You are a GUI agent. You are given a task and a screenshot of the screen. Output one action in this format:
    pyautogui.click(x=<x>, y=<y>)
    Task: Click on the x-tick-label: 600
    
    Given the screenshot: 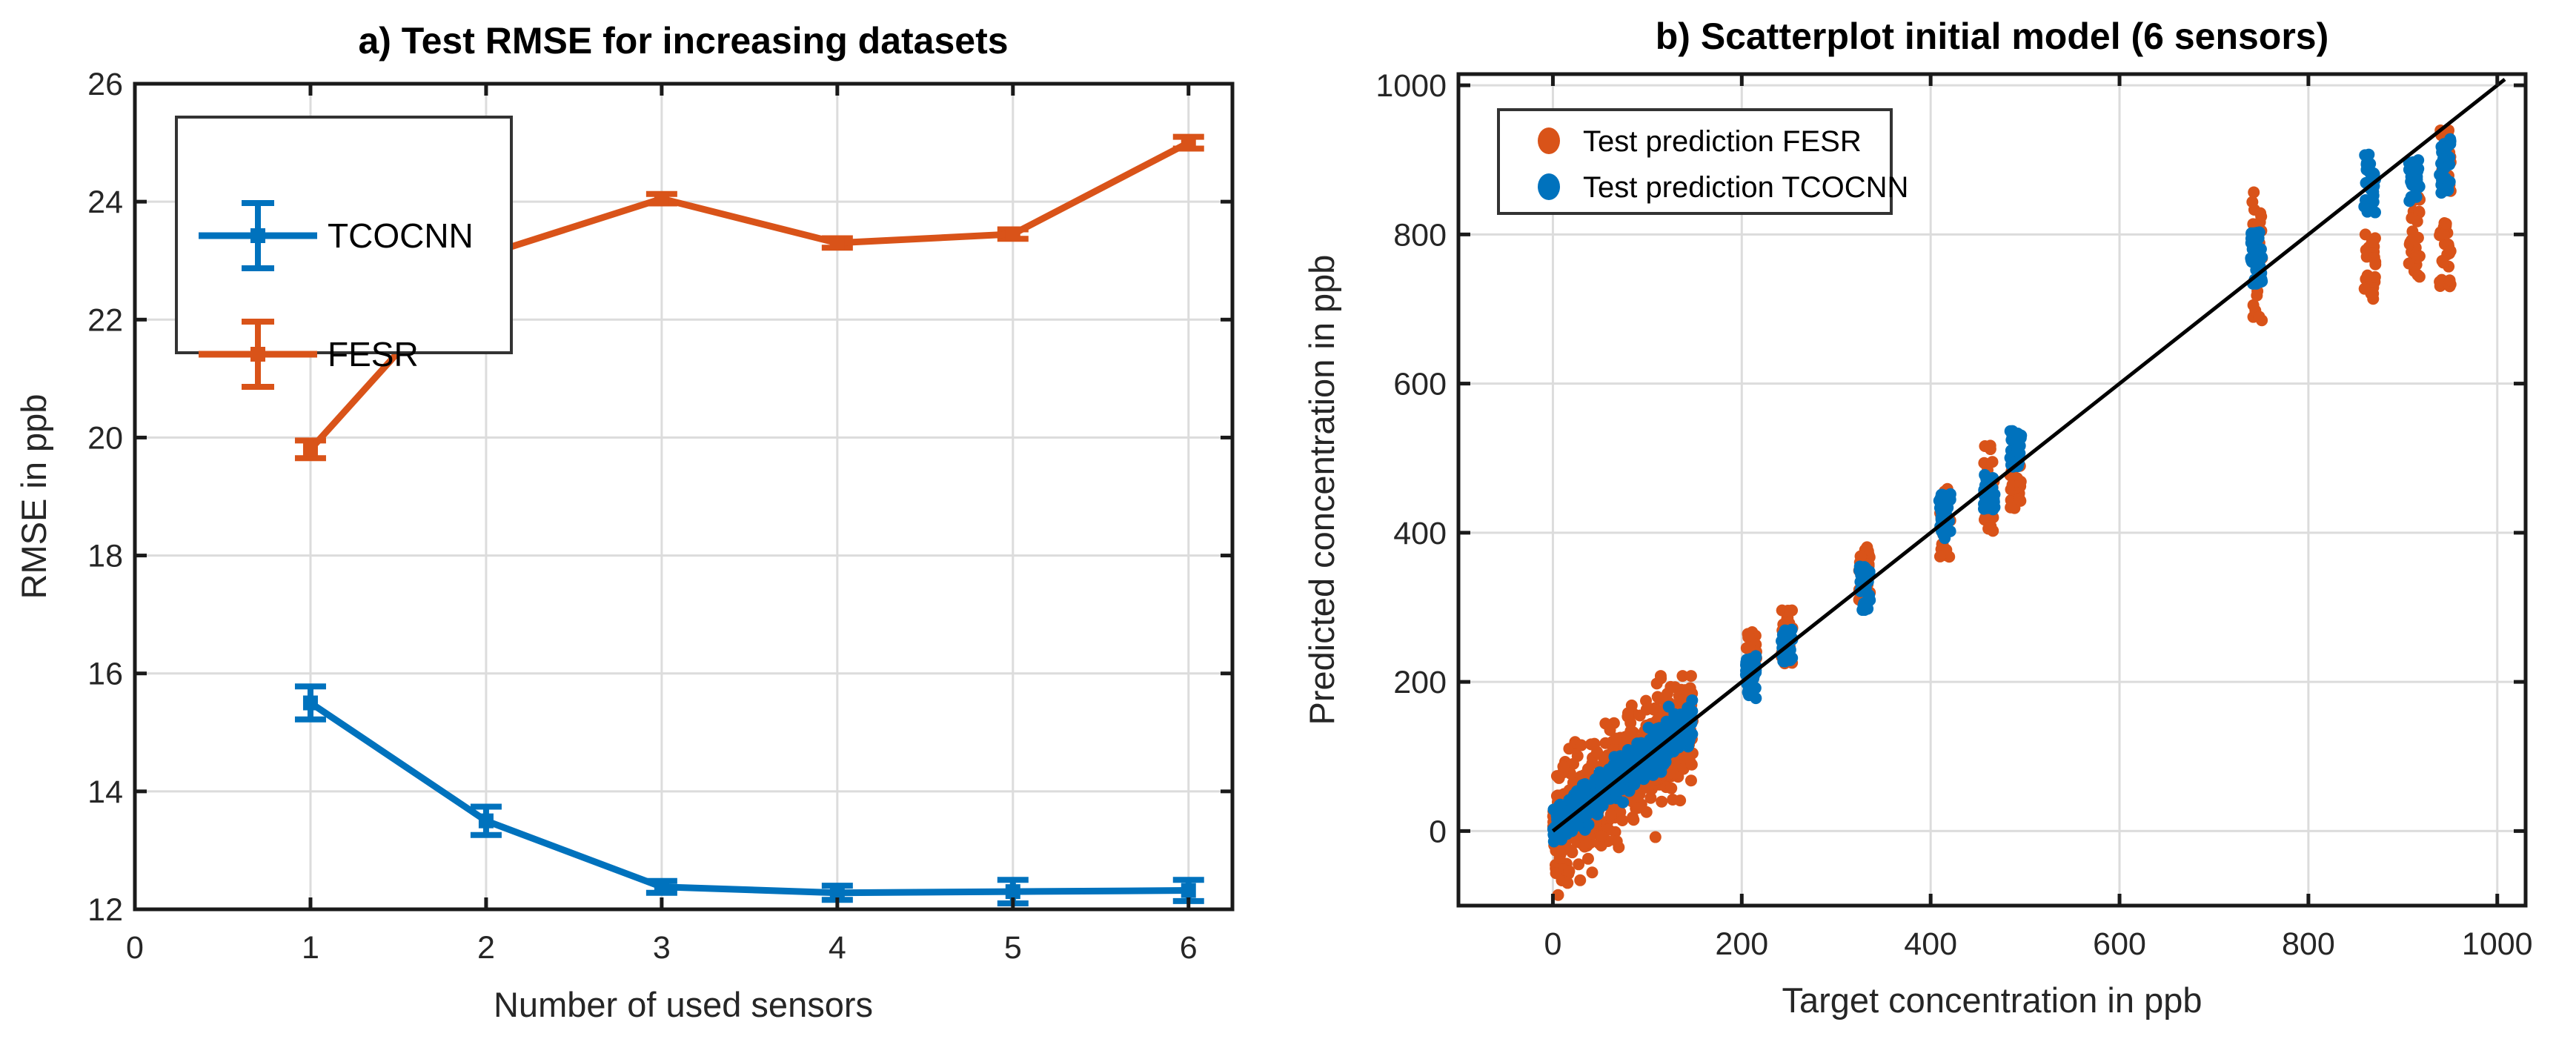 What is the action you would take?
    pyautogui.click(x=2119, y=944)
    